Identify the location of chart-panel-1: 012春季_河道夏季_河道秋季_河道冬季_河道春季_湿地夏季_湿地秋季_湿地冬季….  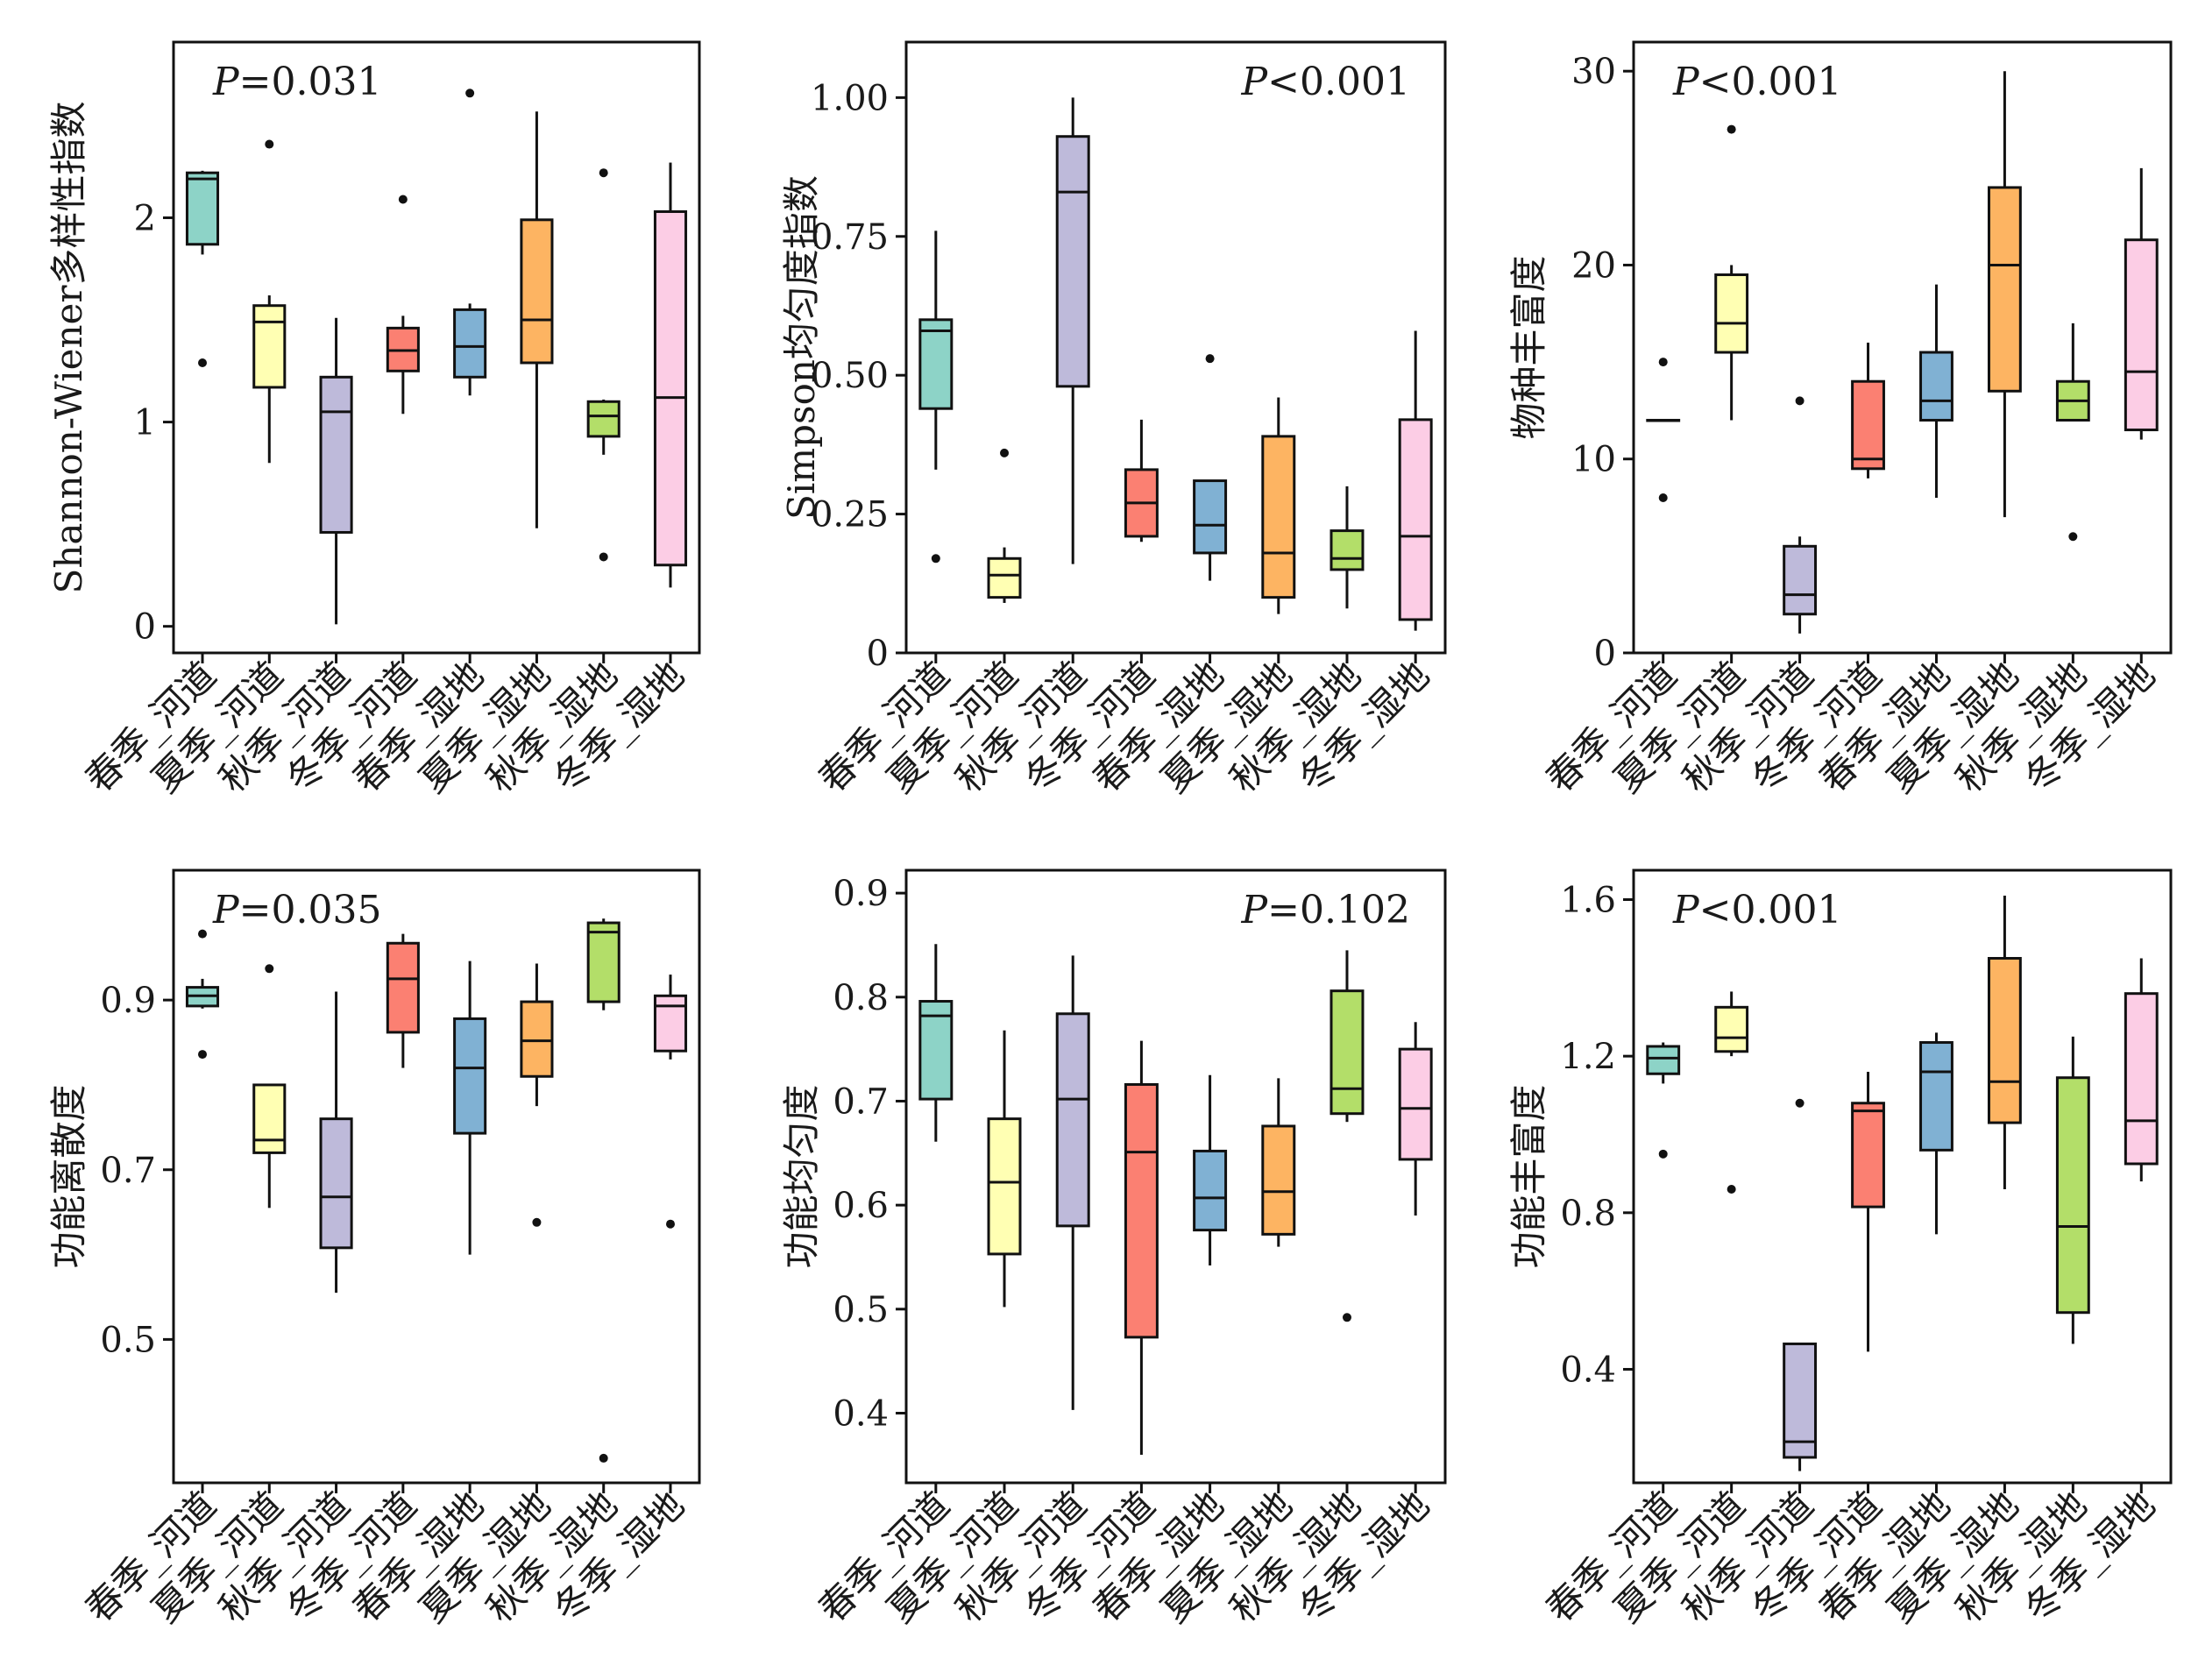
(374, 420).